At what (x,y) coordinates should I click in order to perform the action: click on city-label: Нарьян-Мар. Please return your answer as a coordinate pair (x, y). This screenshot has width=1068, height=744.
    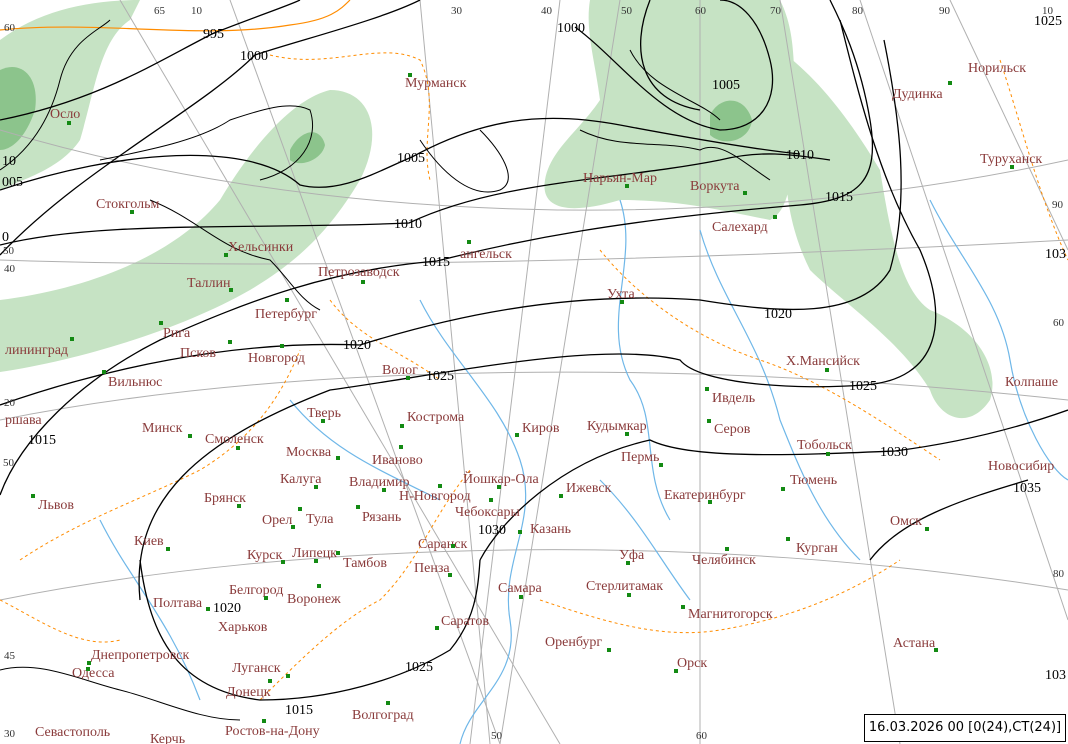
    Looking at the image, I should click on (620, 178).